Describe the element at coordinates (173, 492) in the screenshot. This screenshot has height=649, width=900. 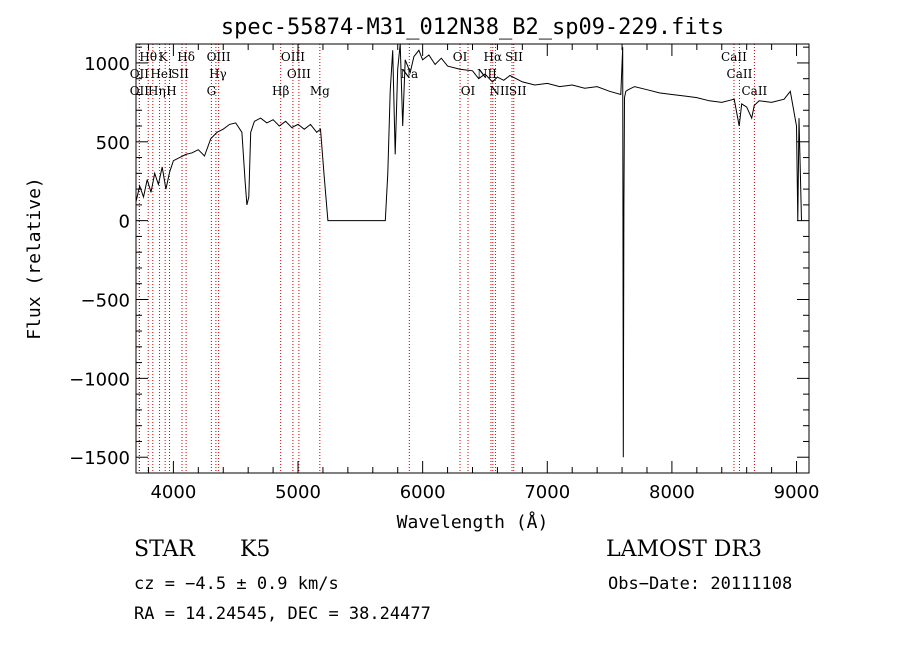
I see `x-tick-label-4000: 4000` at that location.